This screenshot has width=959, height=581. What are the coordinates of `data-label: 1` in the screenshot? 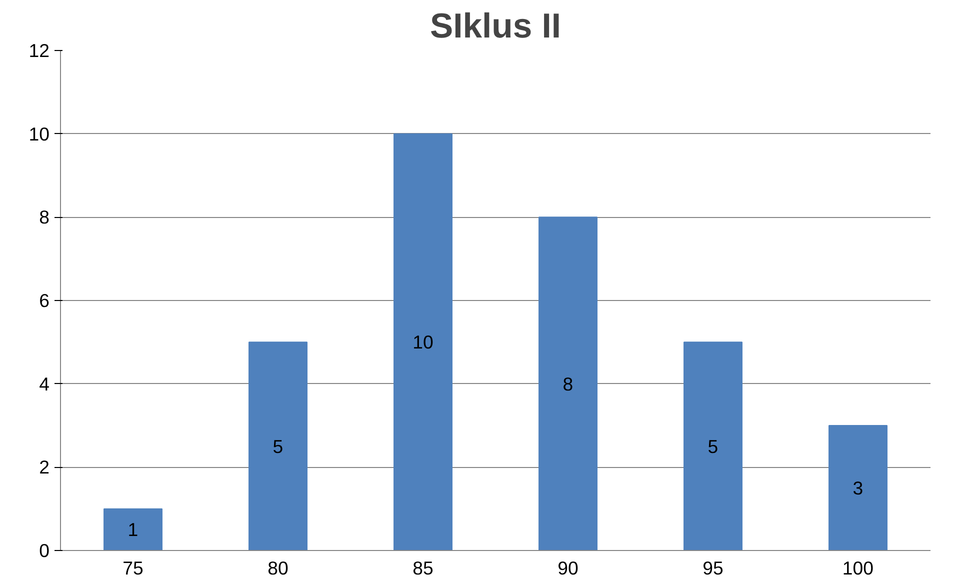 It's located at (133, 529).